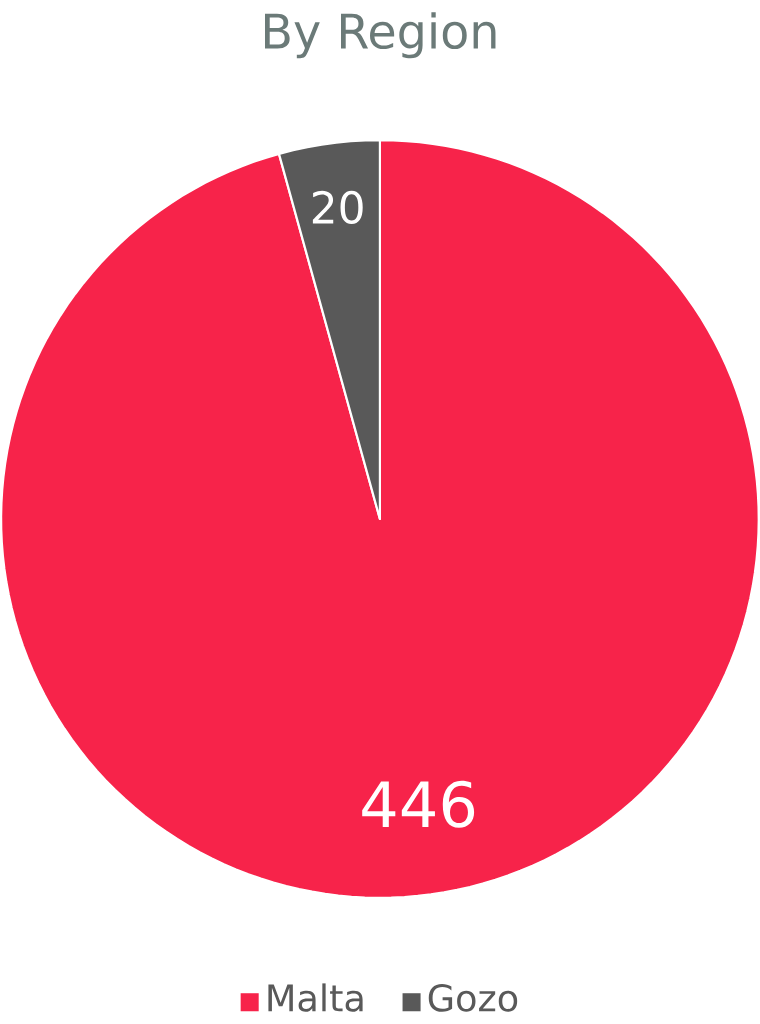 The height and width of the screenshot is (1024, 760). Describe the element at coordinates (418, 804) in the screenshot. I see `data-label: 446` at that location.